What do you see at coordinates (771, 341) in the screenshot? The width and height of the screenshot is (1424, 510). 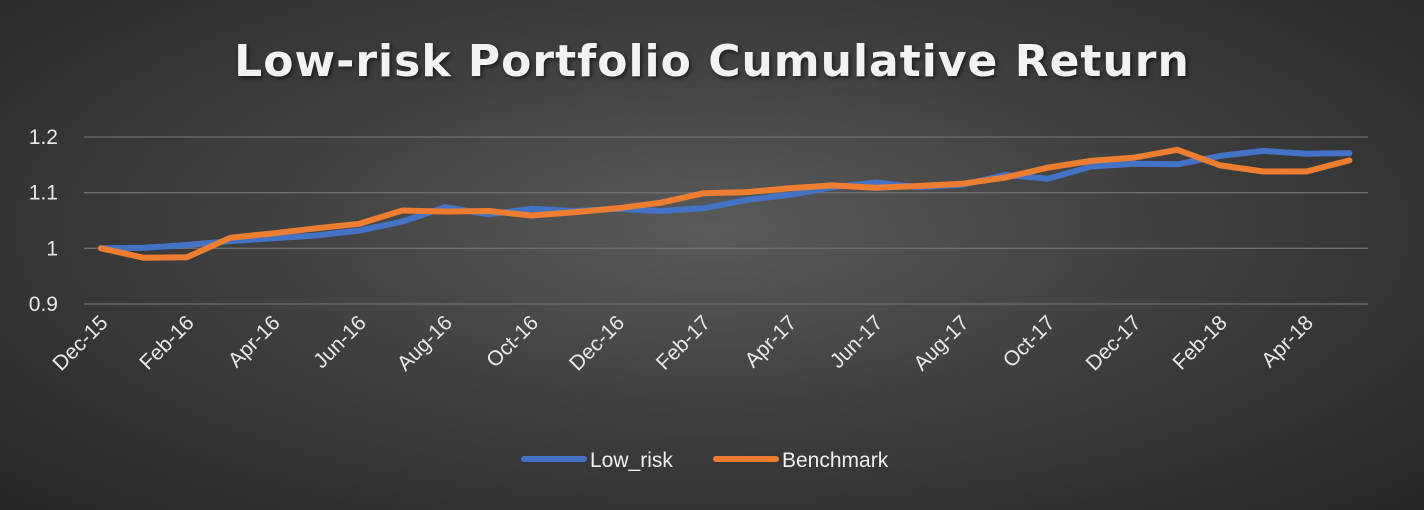 I see `x-tick-label: Apr-17` at bounding box center [771, 341].